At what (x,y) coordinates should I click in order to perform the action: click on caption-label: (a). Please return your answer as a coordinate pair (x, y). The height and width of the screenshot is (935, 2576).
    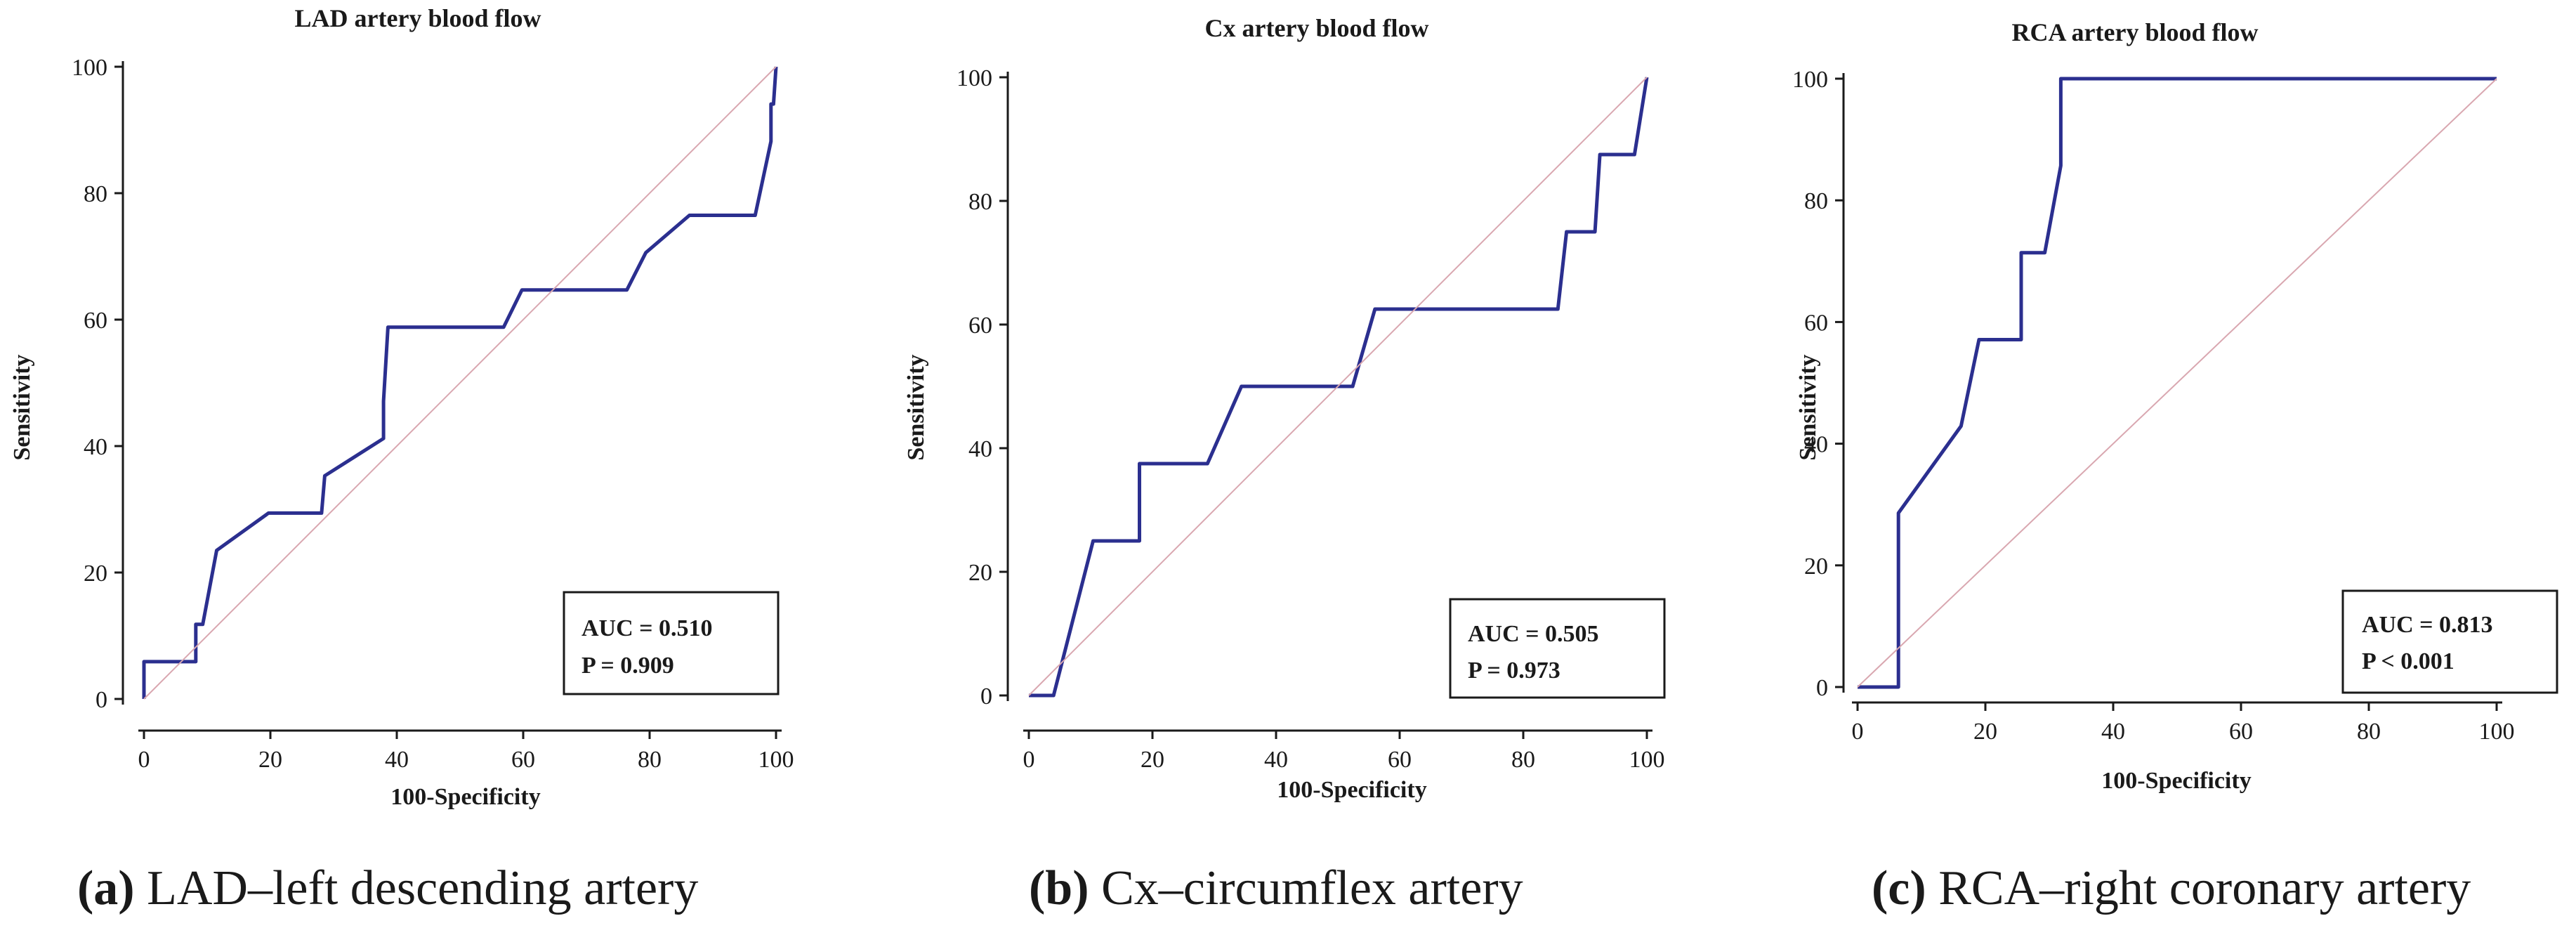
    Looking at the image, I should click on (106, 888).